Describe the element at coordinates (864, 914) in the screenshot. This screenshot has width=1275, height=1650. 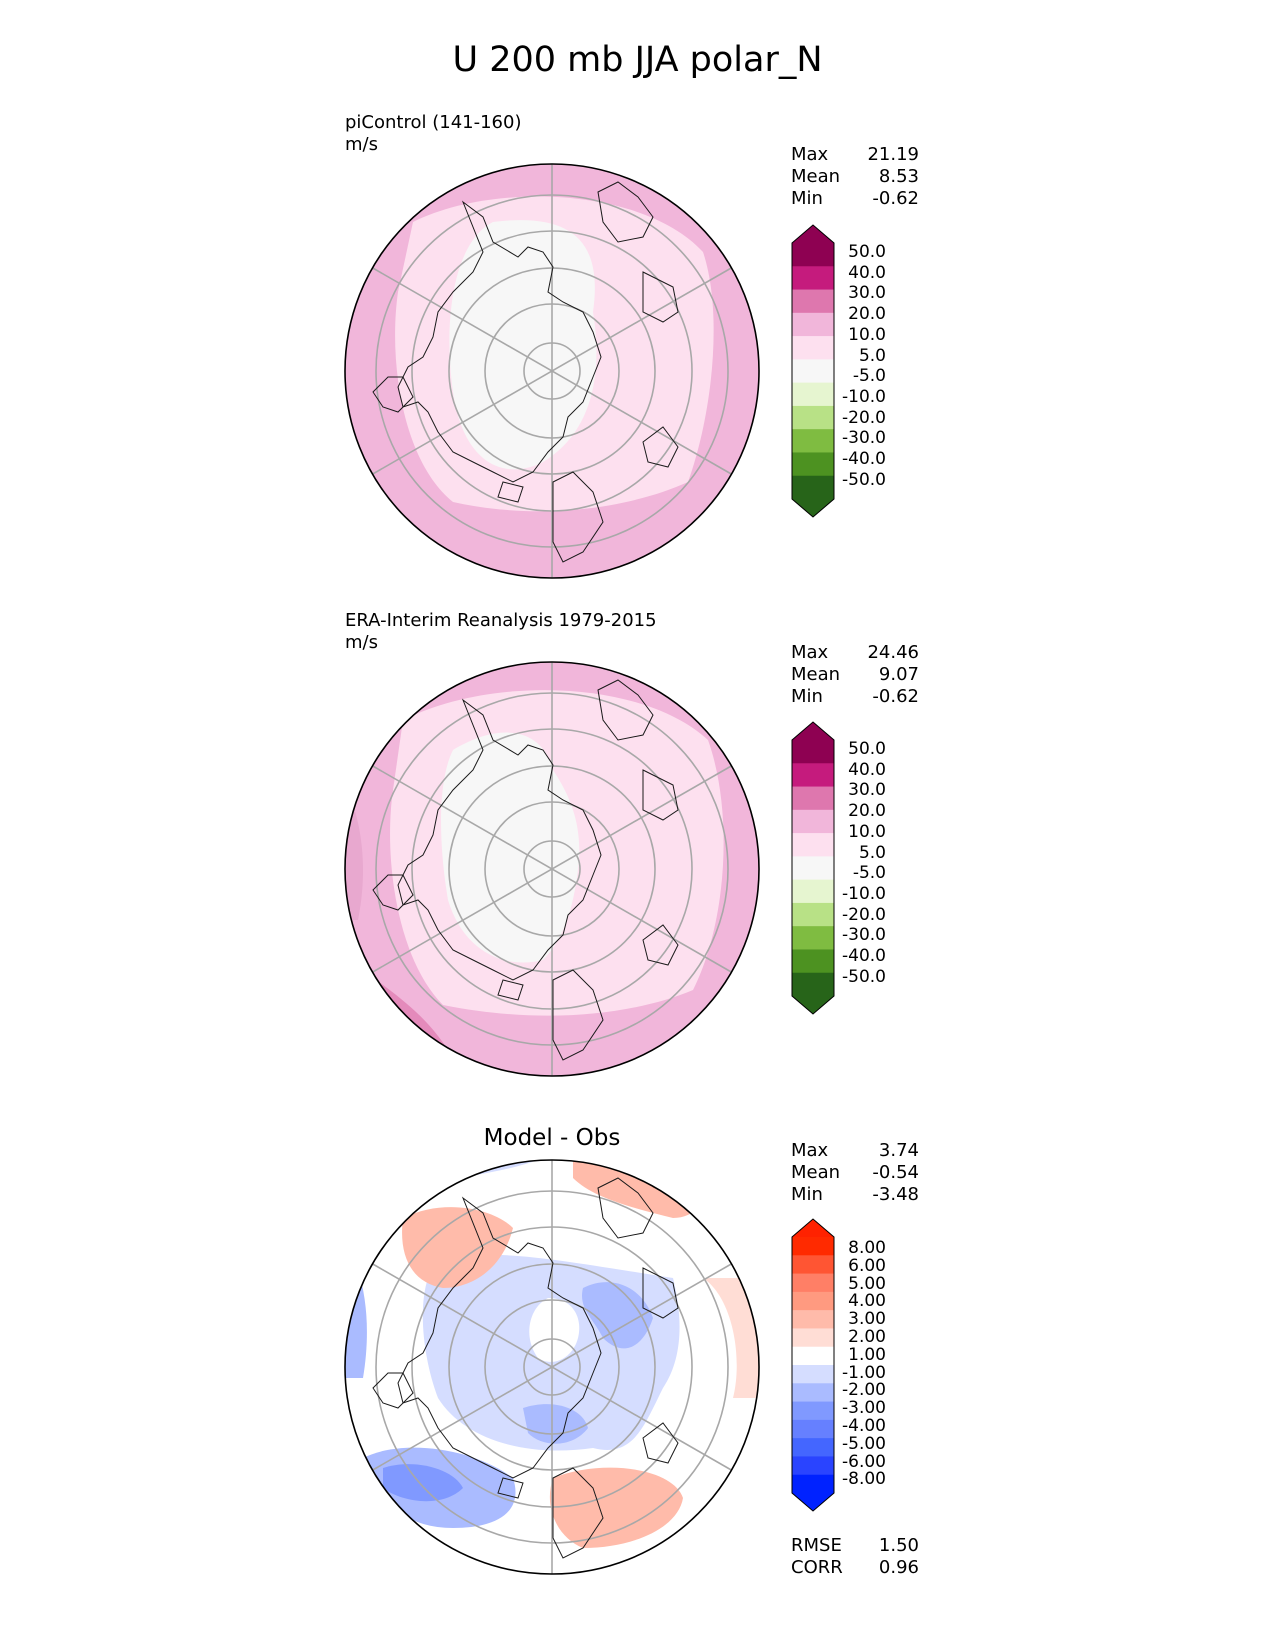
I see `colorbar-tick-label: -20.0` at that location.